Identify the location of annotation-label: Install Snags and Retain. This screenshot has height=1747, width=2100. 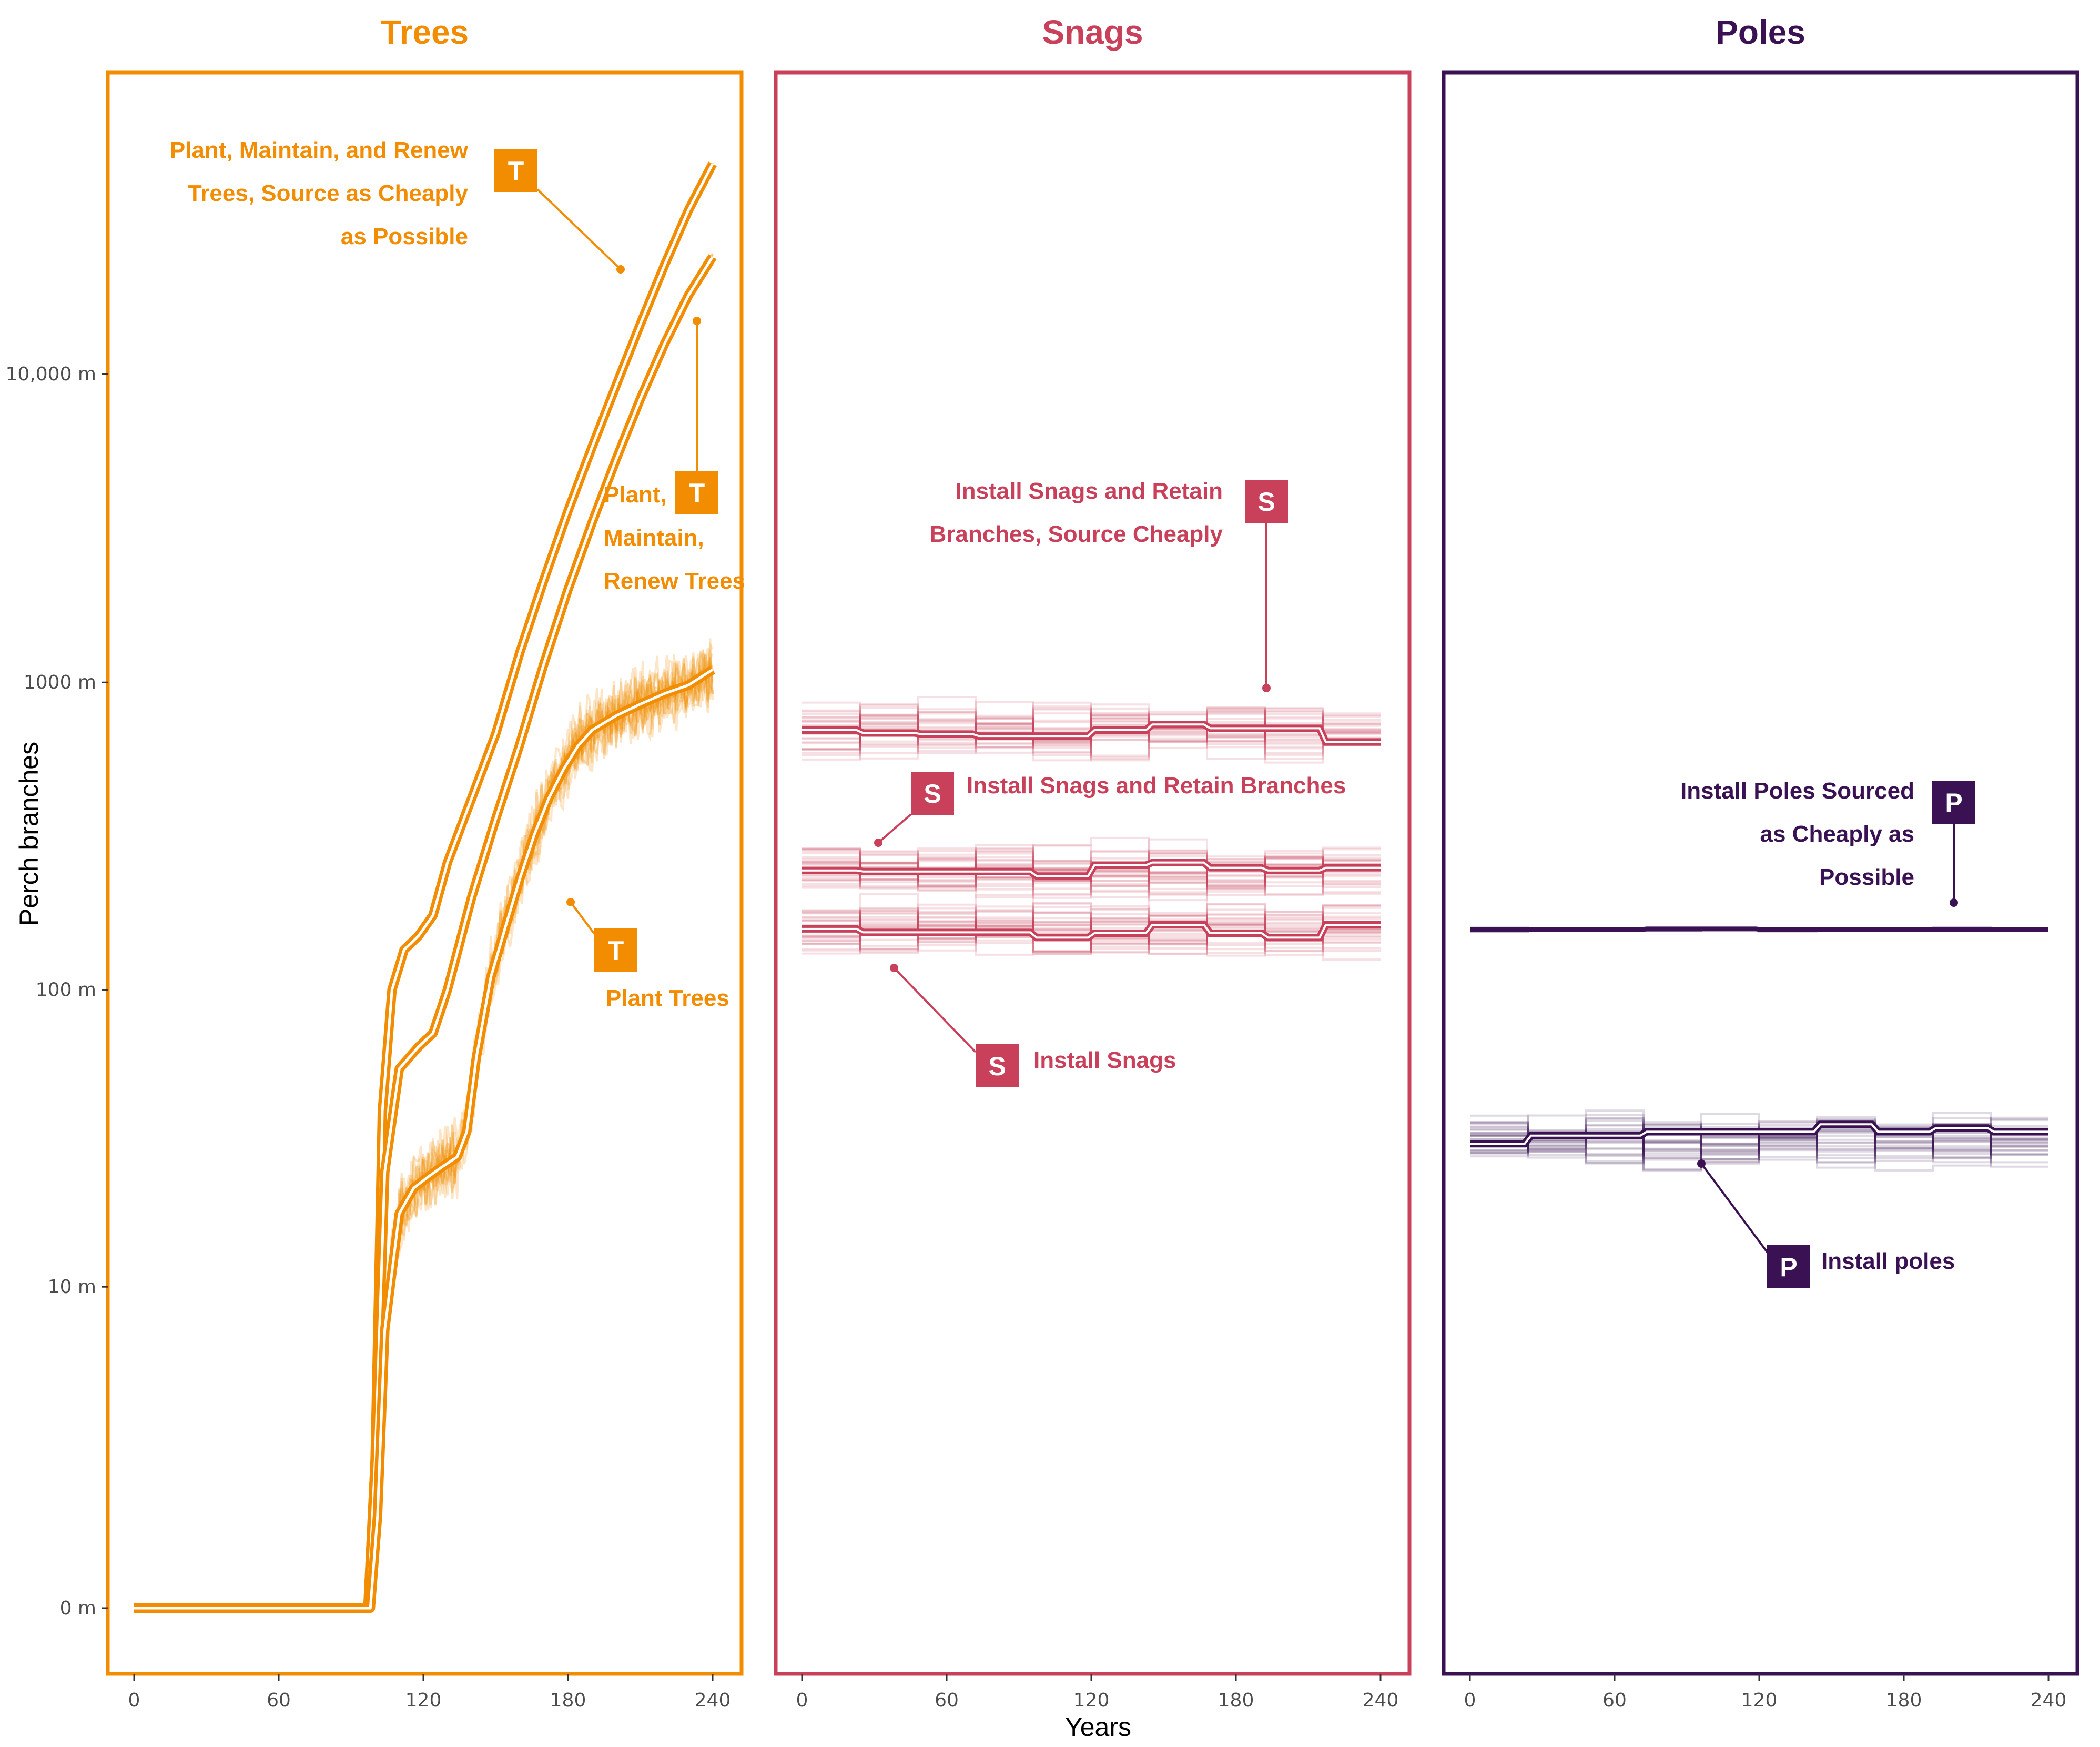
(1089, 491).